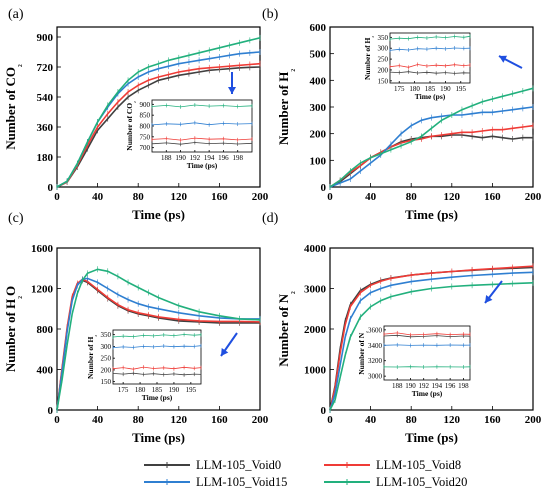  What do you see at coordinates (318, 28) in the screenshot?
I see `y-tick-label: 600` at bounding box center [318, 28].